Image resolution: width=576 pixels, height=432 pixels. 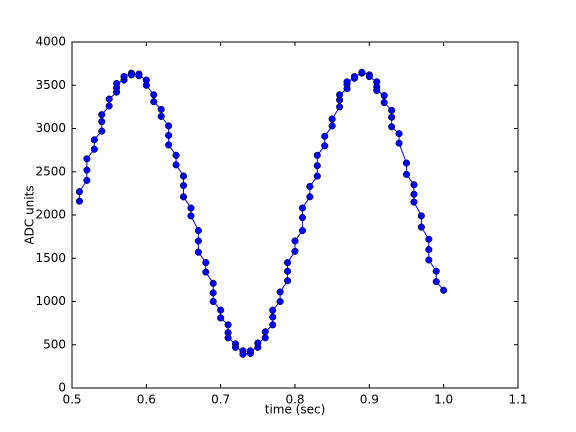 What do you see at coordinates (50, 301) in the screenshot?
I see `y-tick-label: 1000` at bounding box center [50, 301].